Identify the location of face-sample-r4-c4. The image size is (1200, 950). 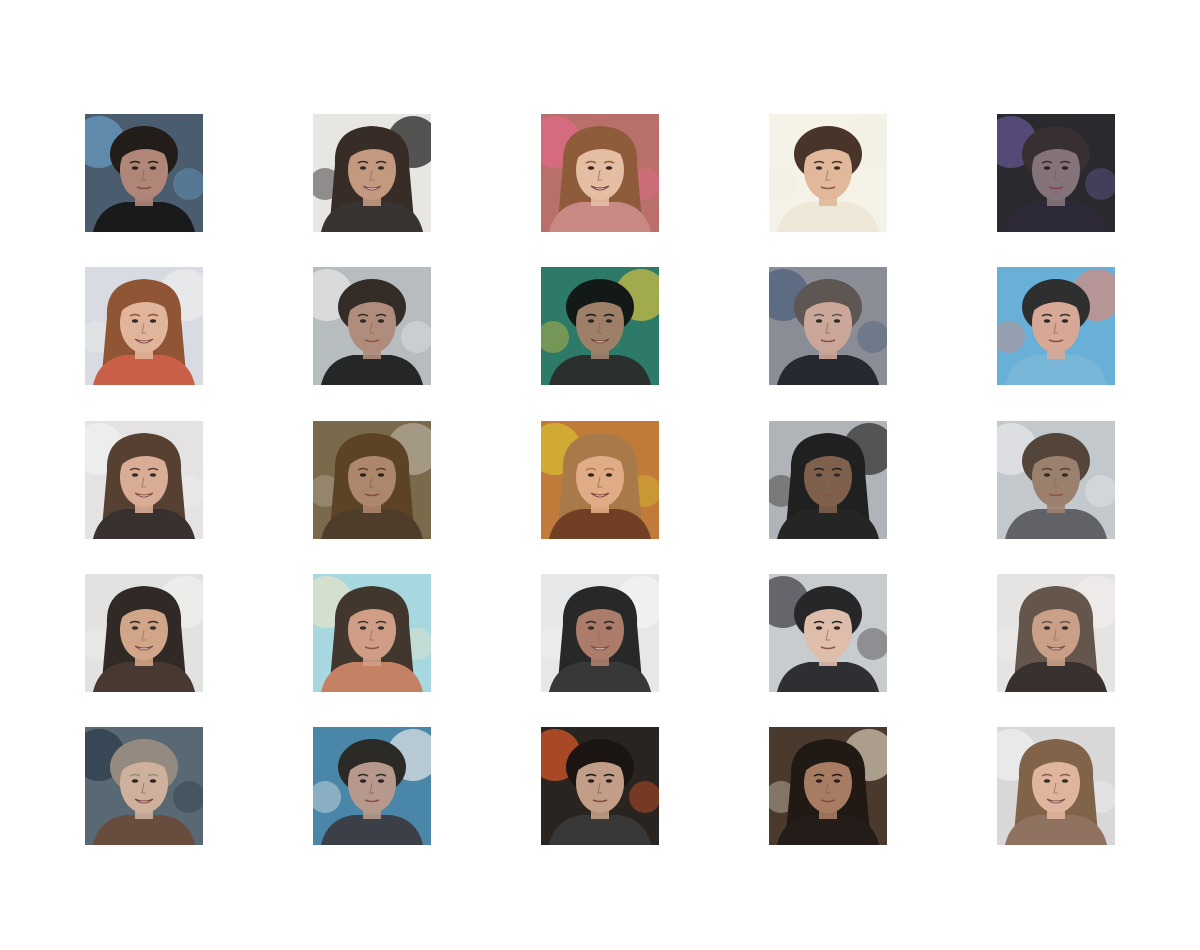
(828, 633).